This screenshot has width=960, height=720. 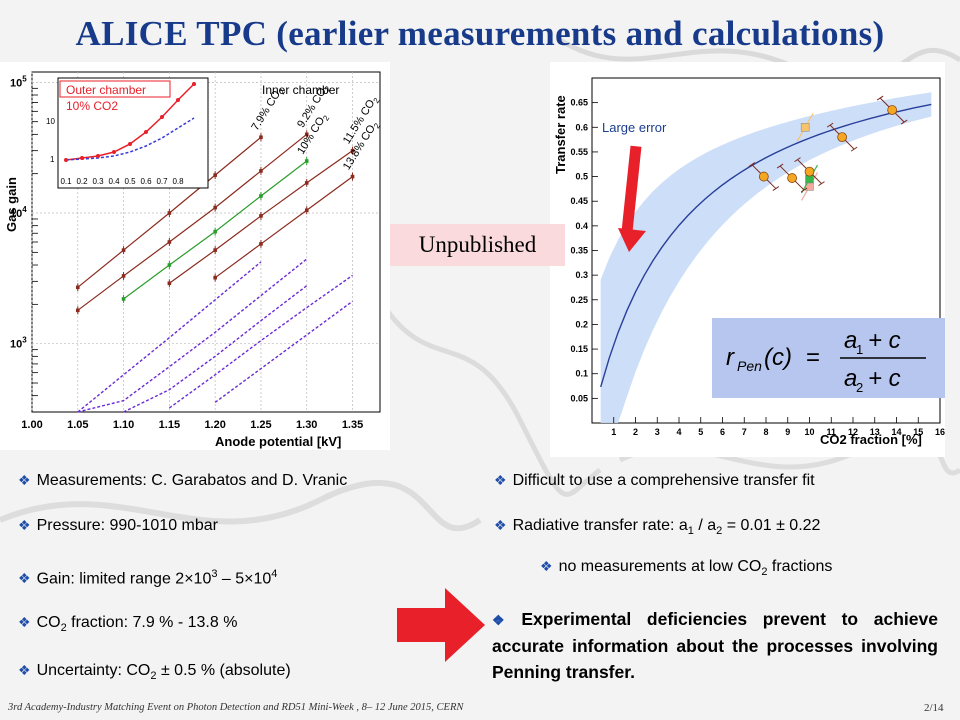 What do you see at coordinates (831, 432) in the screenshot?
I see `x-tick-label: 11` at bounding box center [831, 432].